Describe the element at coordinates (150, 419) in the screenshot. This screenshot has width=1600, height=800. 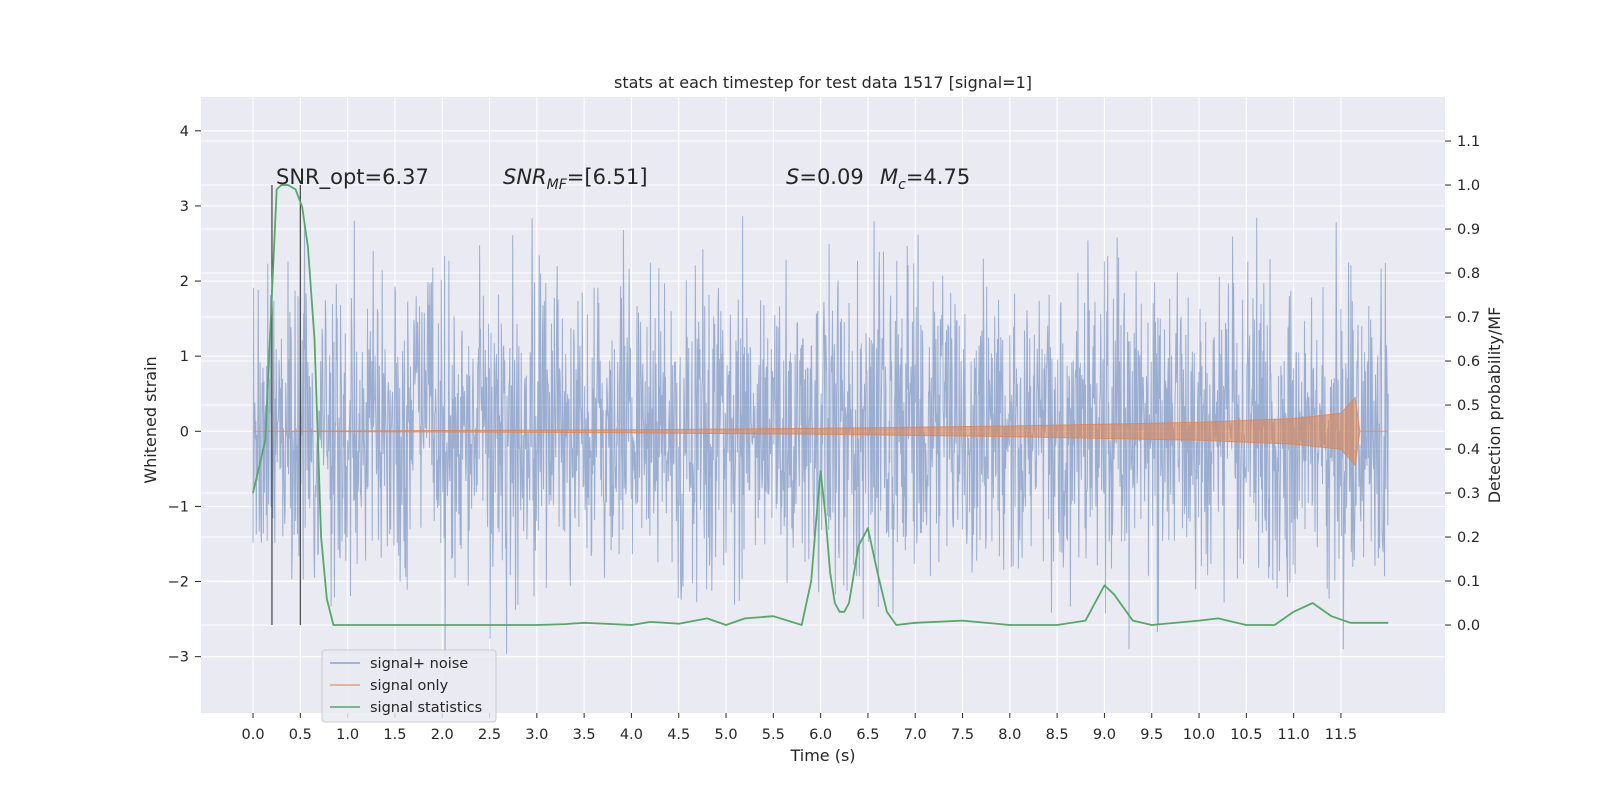
I see `y-axis-label: Whitened strain` at that location.